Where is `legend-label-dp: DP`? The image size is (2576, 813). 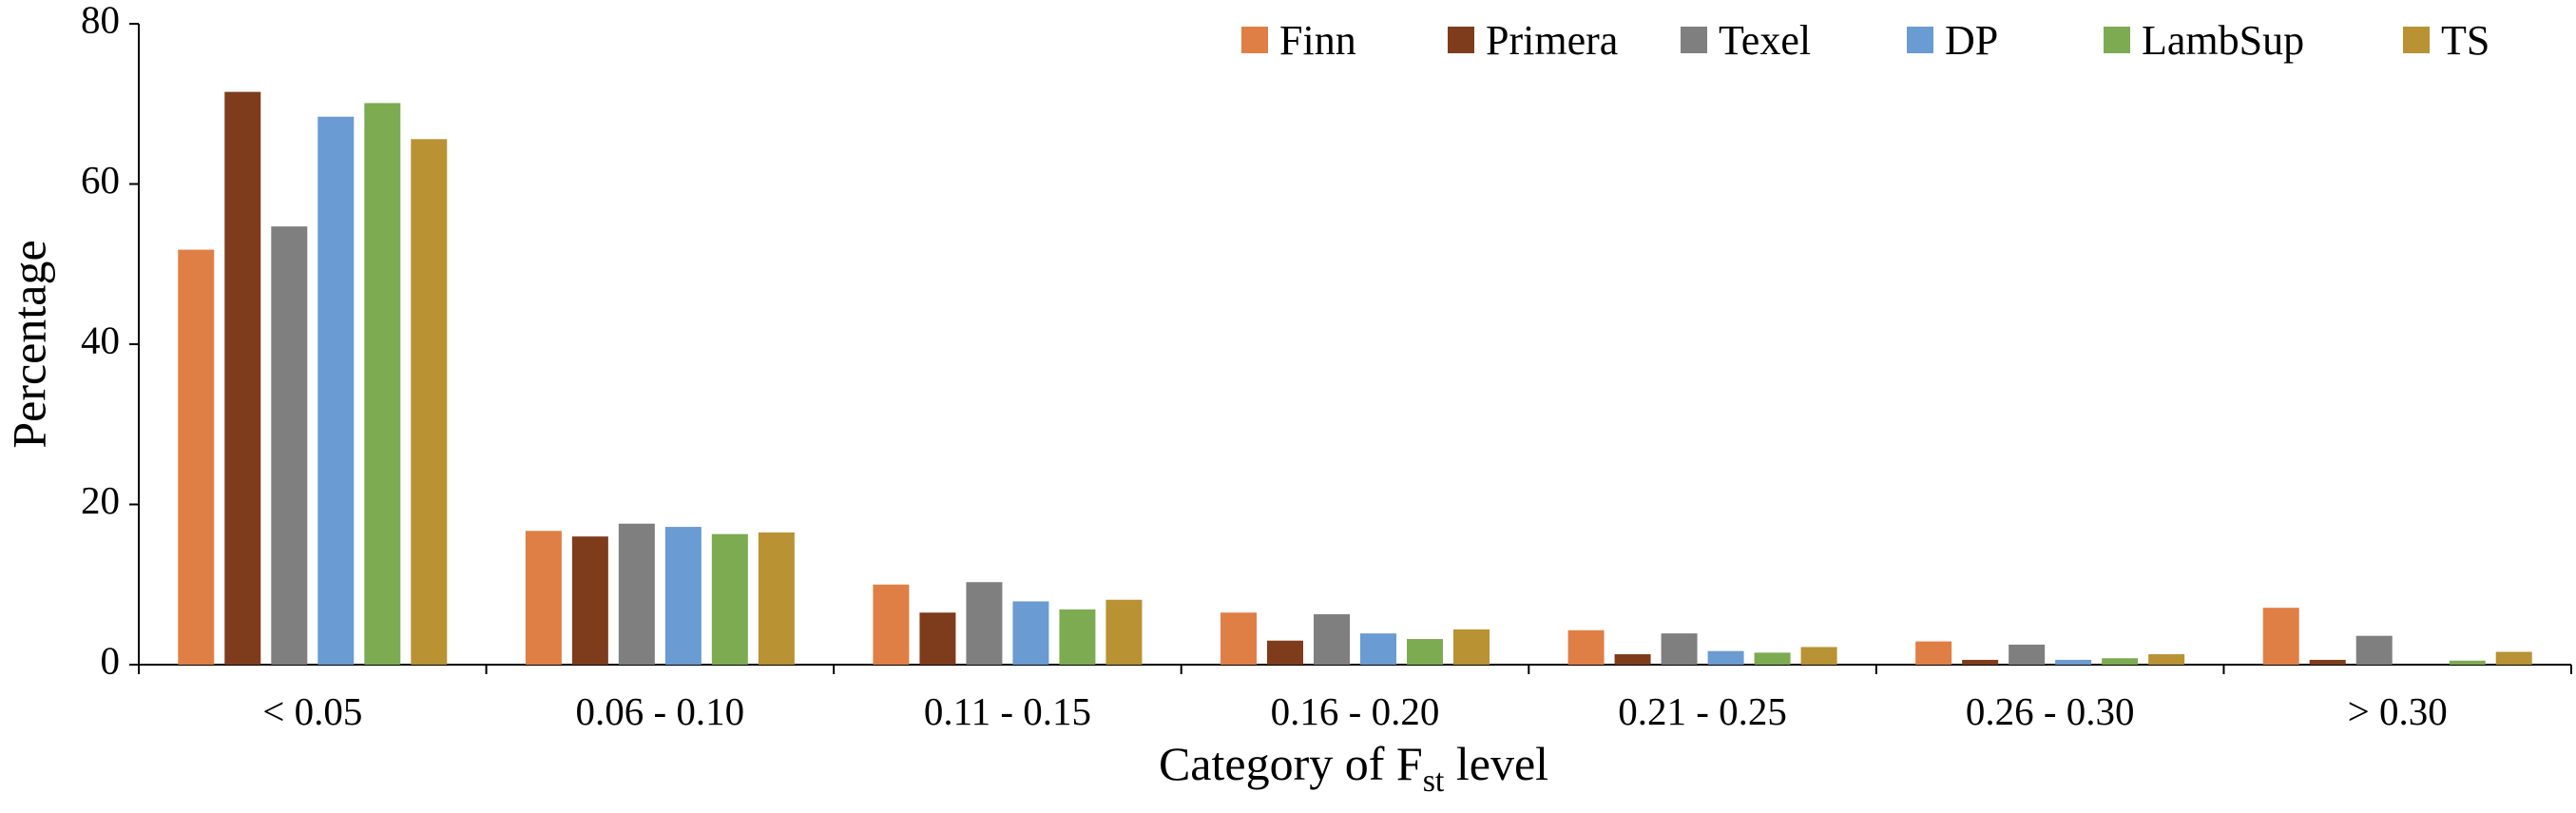
legend-label-dp: DP is located at coordinates (1971, 40).